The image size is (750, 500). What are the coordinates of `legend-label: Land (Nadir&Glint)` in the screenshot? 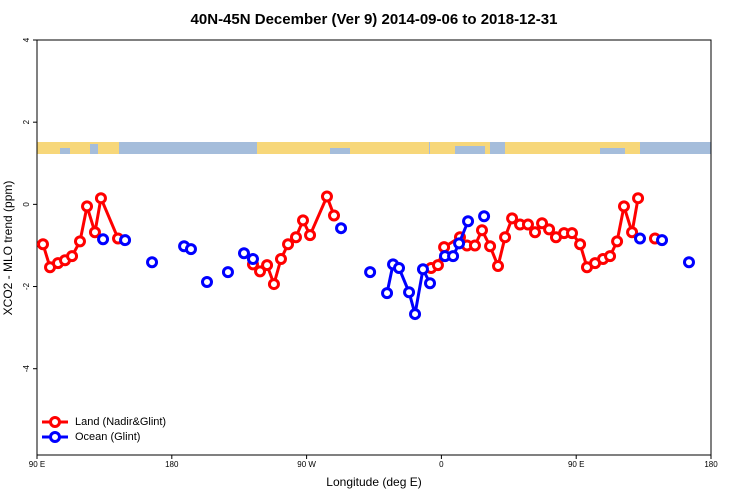 It's located at (120, 422).